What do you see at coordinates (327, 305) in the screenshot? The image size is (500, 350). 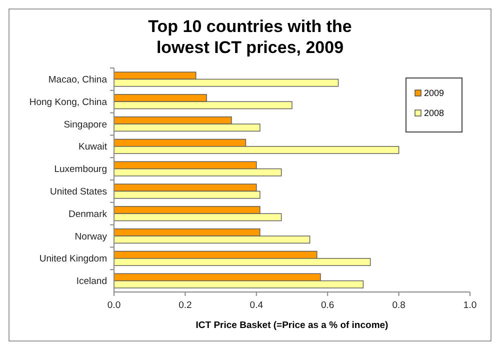 I see `x-tick-label: 0.6` at bounding box center [327, 305].